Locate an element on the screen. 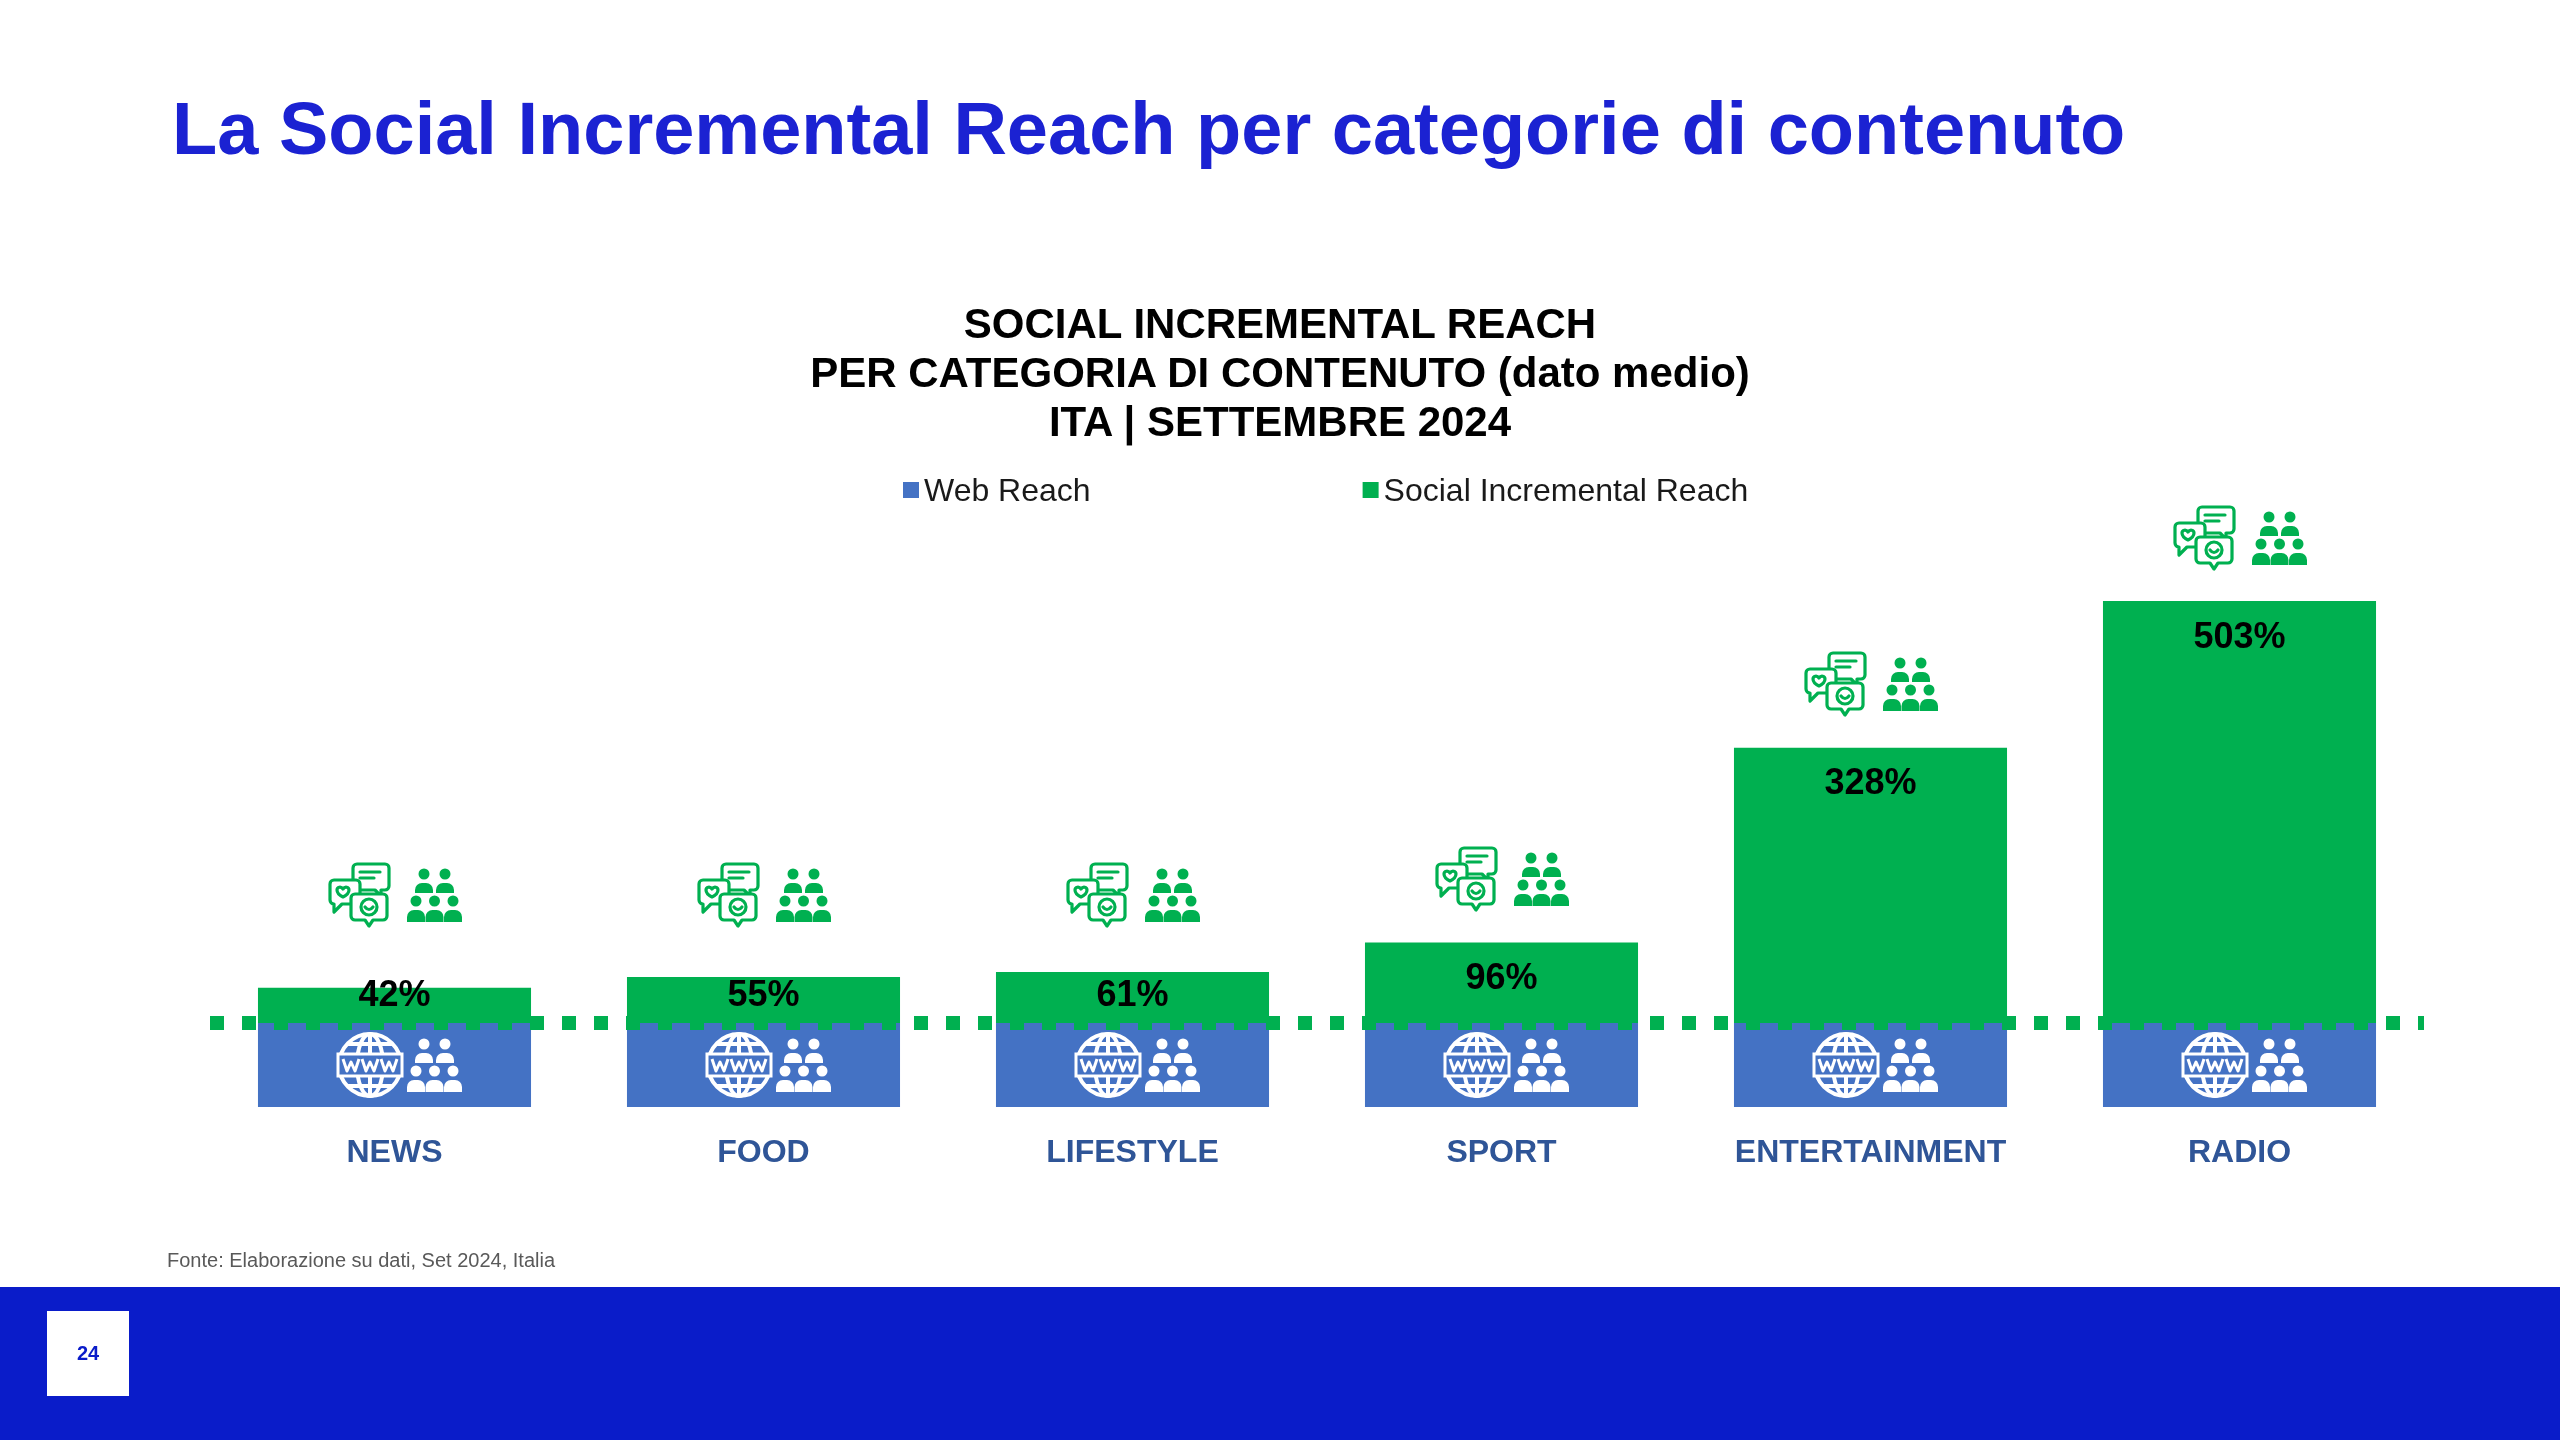 The width and height of the screenshot is (2560, 1440). legend-label: Social Incremental Reach is located at coordinates (1566, 490).